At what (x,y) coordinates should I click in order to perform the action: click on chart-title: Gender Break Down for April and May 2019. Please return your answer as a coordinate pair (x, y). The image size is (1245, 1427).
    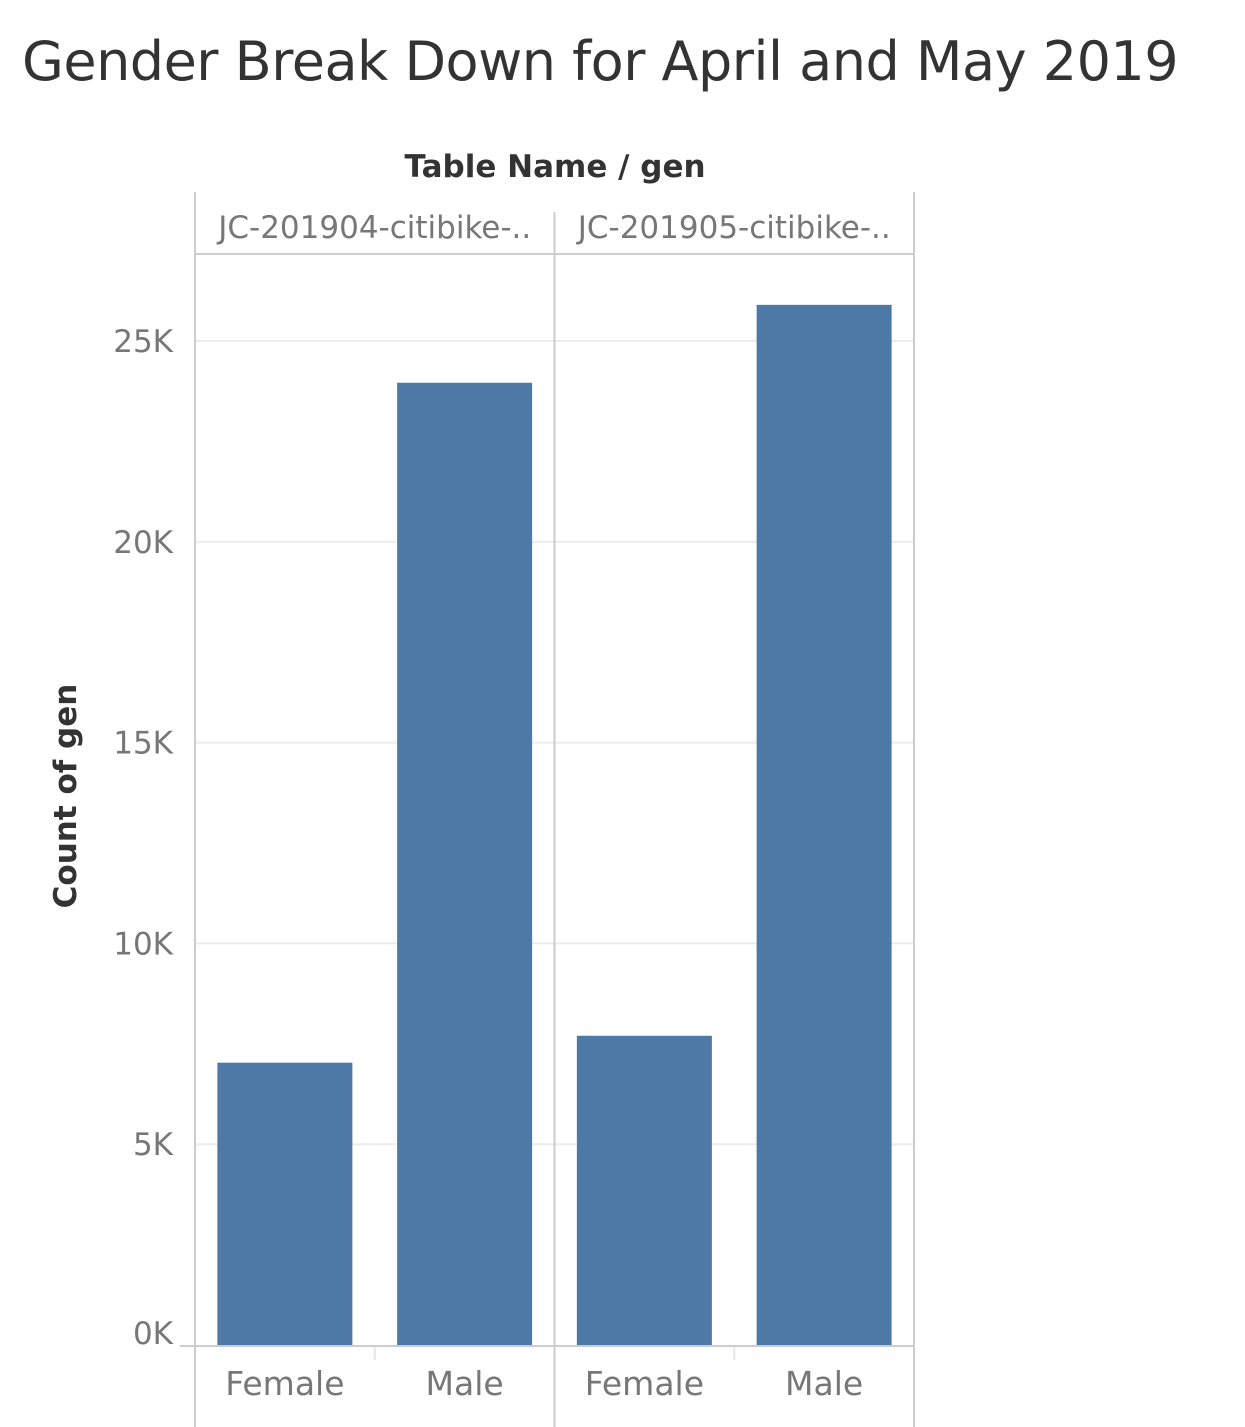
    Looking at the image, I should click on (600, 61).